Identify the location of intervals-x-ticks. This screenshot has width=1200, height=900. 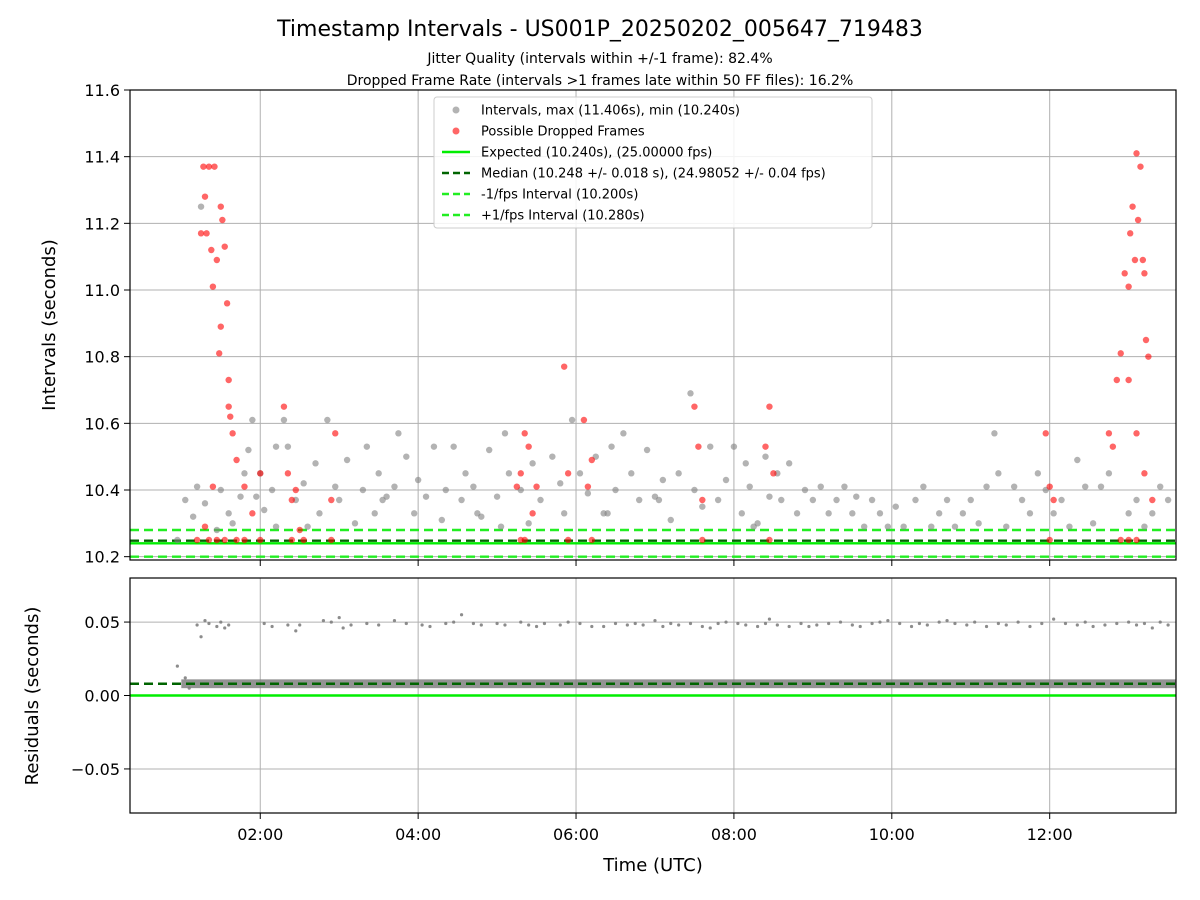
(655, 563).